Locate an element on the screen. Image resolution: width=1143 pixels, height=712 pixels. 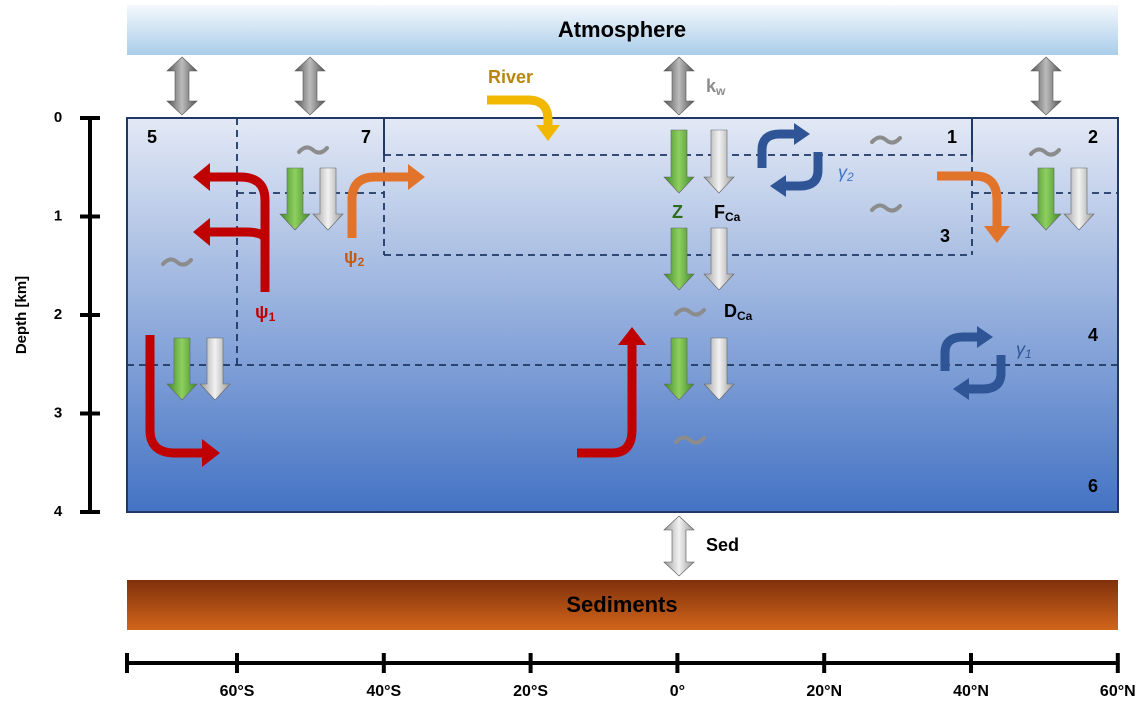
gamma1-label: γ1 is located at coordinates (1024, 350).